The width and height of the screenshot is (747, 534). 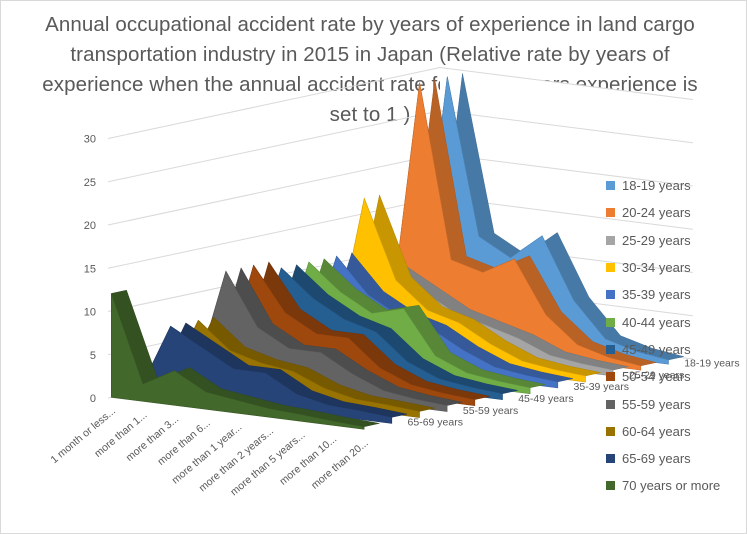 I want to click on depth-label: 45-49 years, so click(x=545, y=399).